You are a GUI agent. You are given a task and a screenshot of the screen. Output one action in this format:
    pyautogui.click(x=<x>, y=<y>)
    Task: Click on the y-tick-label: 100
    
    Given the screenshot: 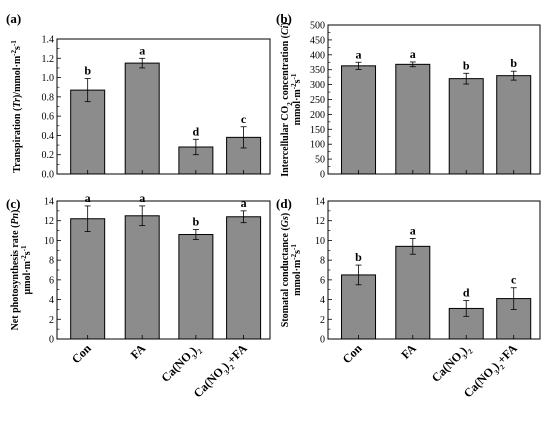 What is the action you would take?
    pyautogui.click(x=317, y=145)
    